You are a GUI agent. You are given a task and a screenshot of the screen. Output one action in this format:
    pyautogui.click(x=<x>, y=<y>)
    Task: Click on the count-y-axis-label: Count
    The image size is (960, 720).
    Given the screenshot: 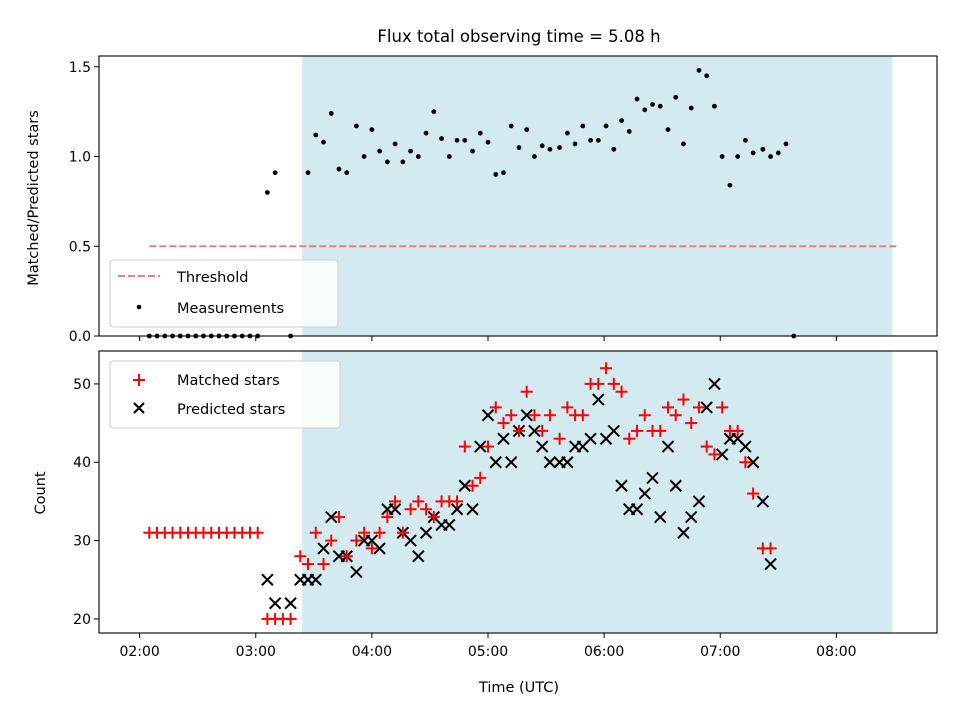 What is the action you would take?
    pyautogui.click(x=41, y=492)
    